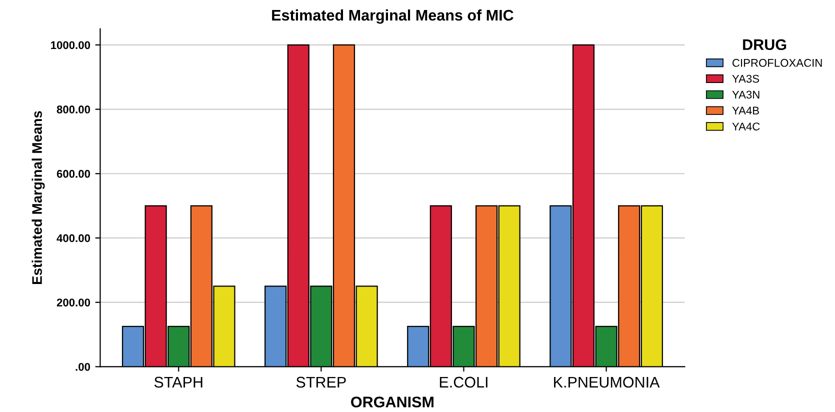 This screenshot has height=412, width=835. I want to click on legend-title: DRUG, so click(764, 44).